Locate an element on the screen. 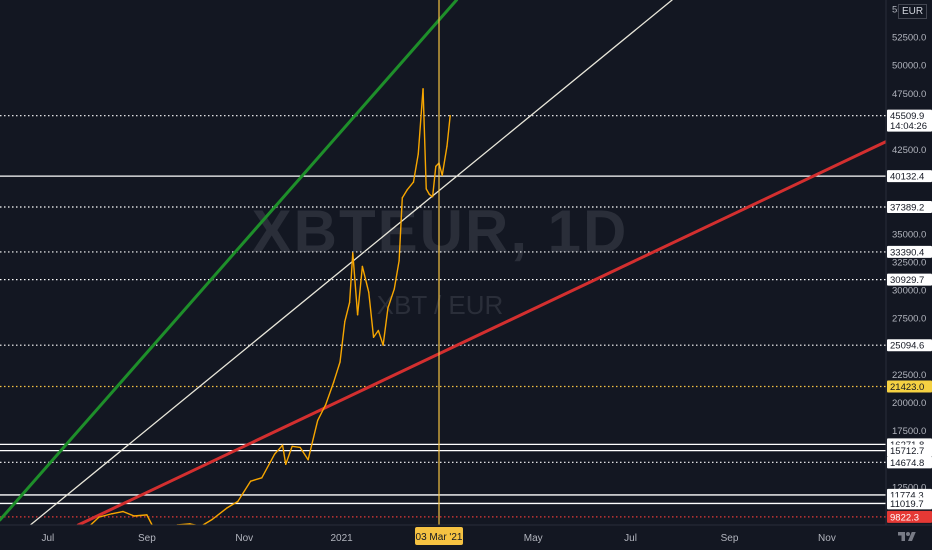 The width and height of the screenshot is (932, 550). price-tick-label: 50000.0 is located at coordinates (909, 66).